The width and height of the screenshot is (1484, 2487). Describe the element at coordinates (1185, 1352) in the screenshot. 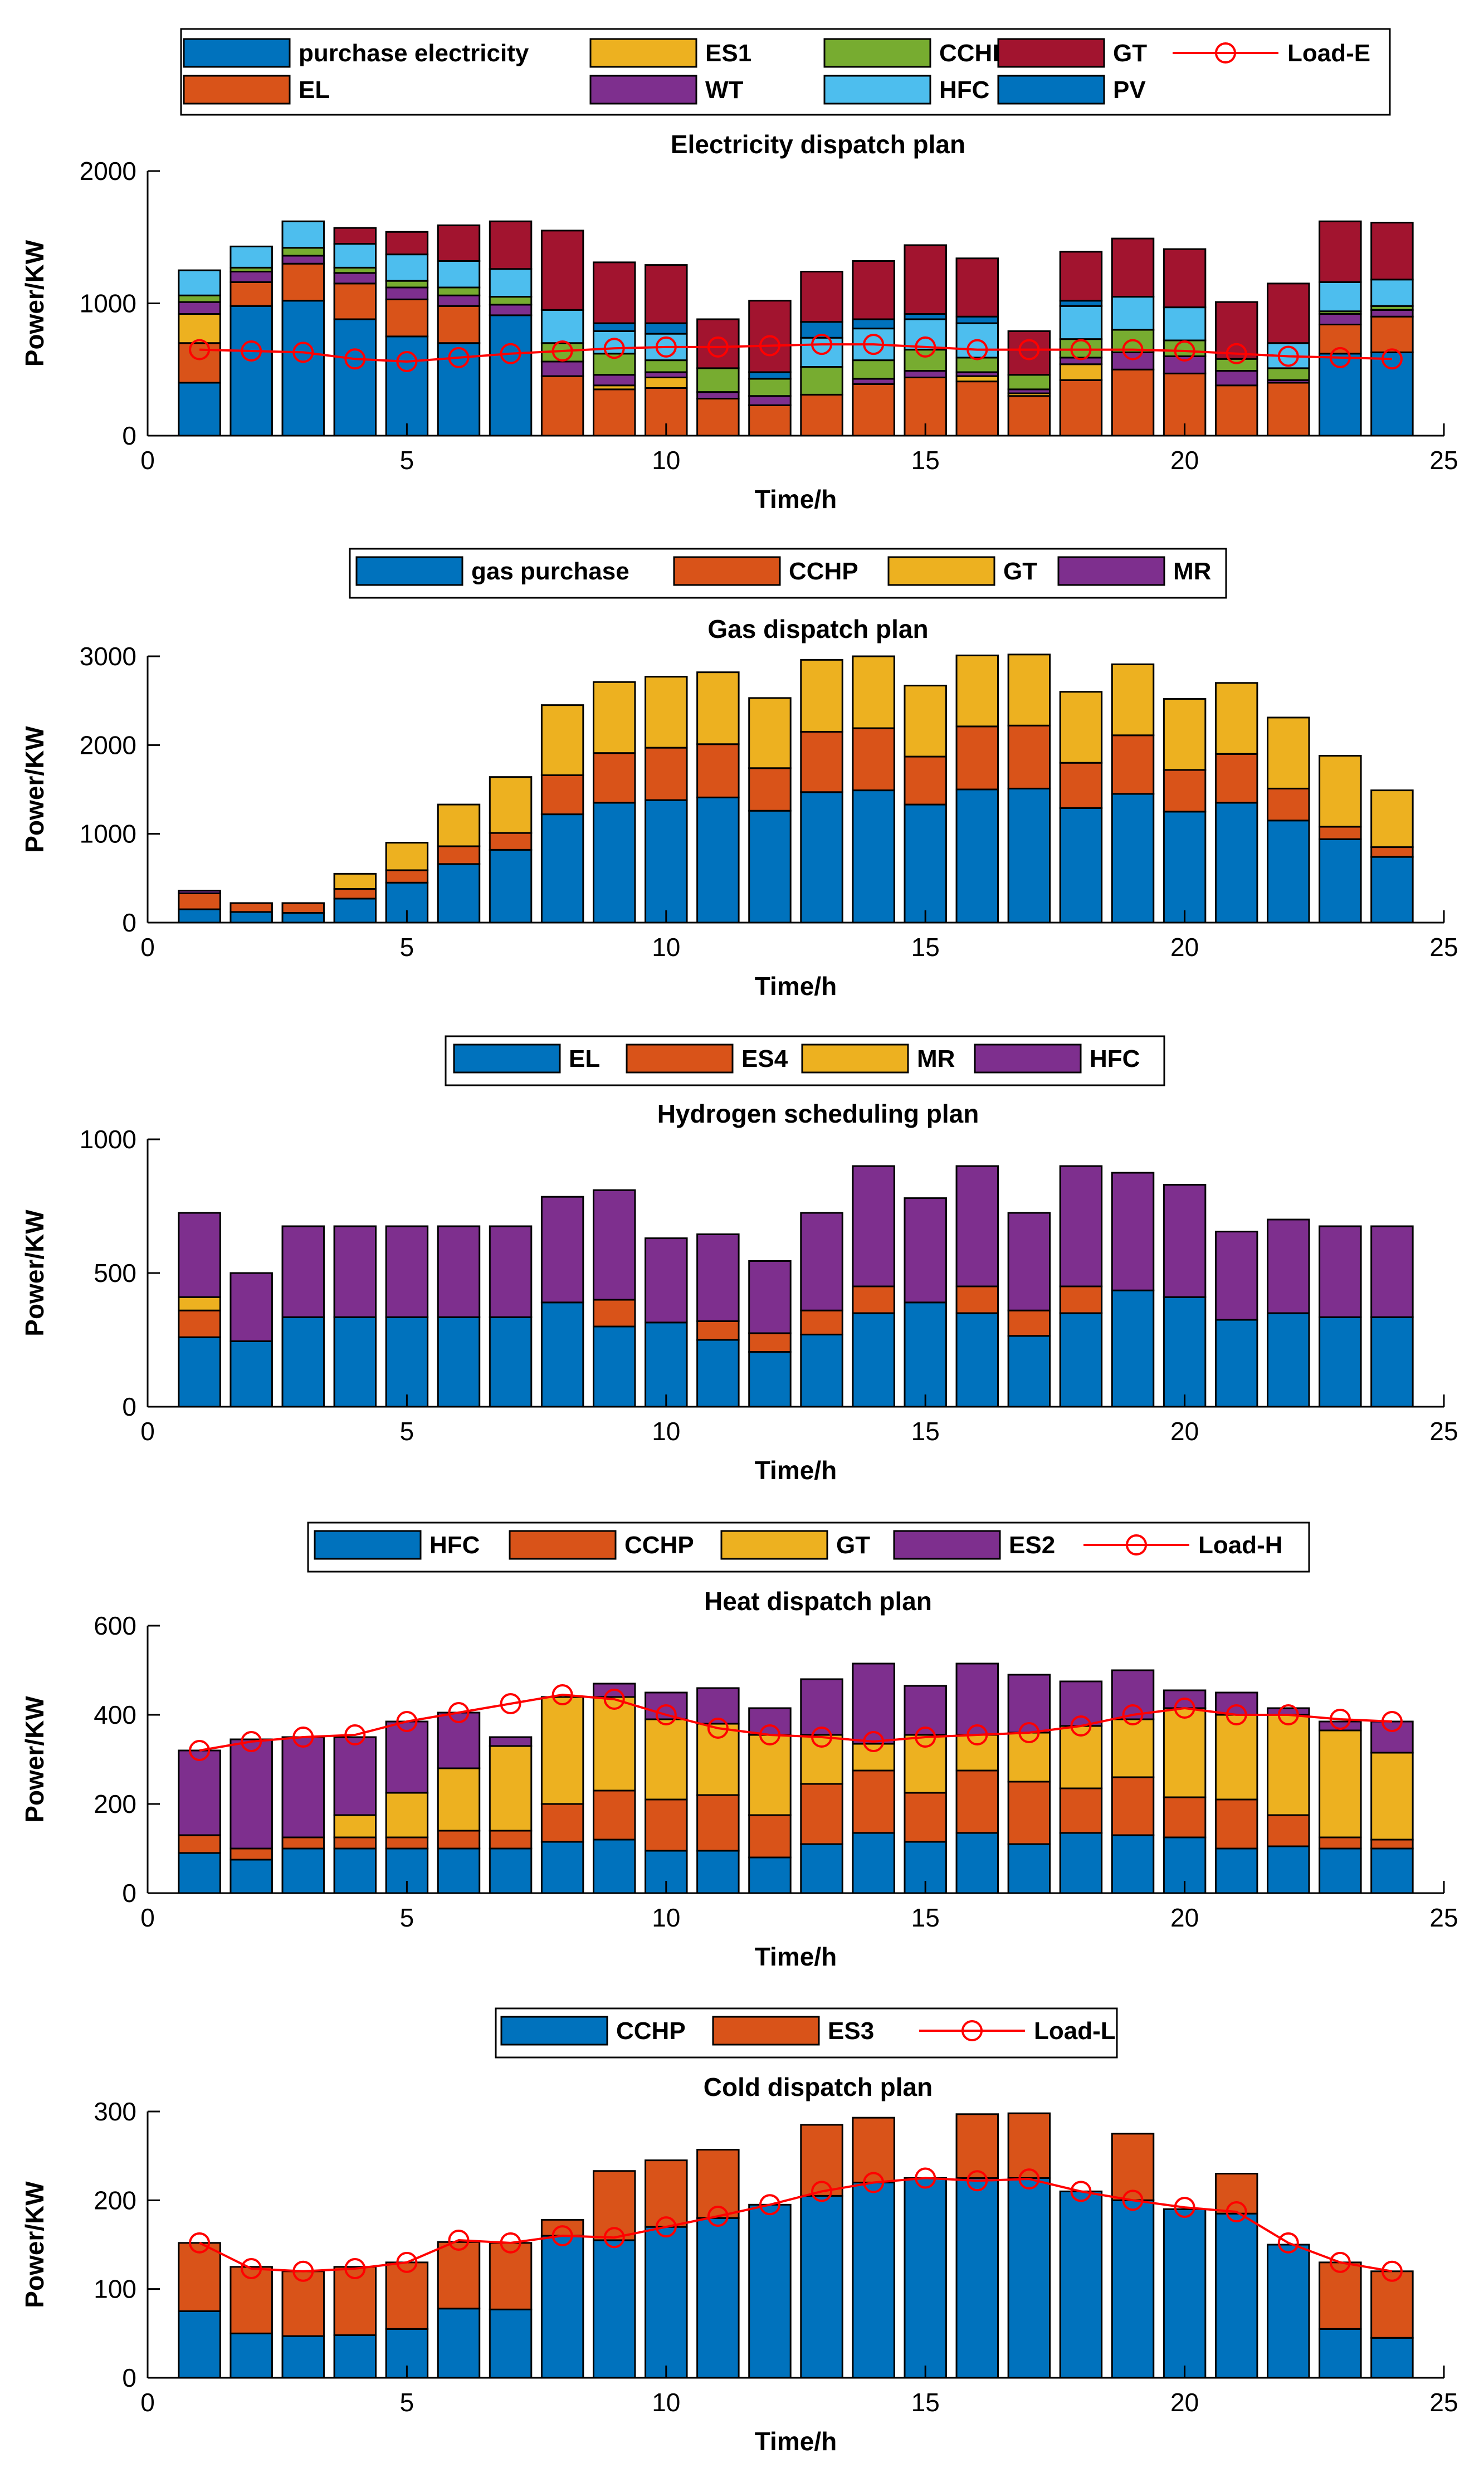

I see `bar-el-h20` at that location.